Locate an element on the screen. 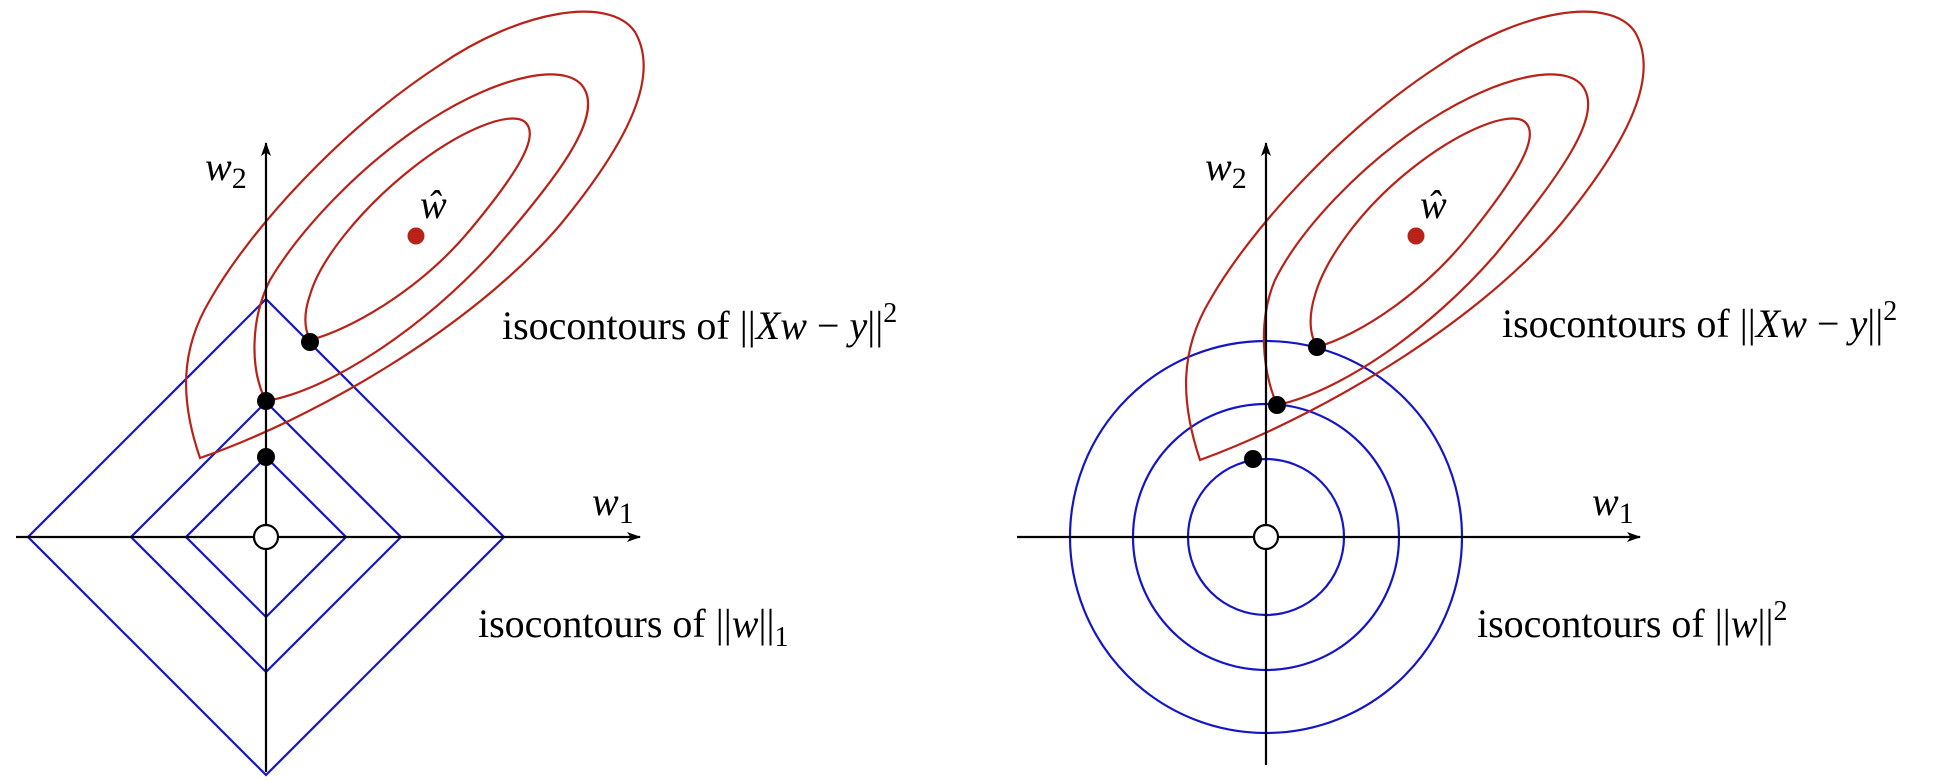 The width and height of the screenshot is (1948, 780). right-loss-contour-inner is located at coordinates (1420, 233).